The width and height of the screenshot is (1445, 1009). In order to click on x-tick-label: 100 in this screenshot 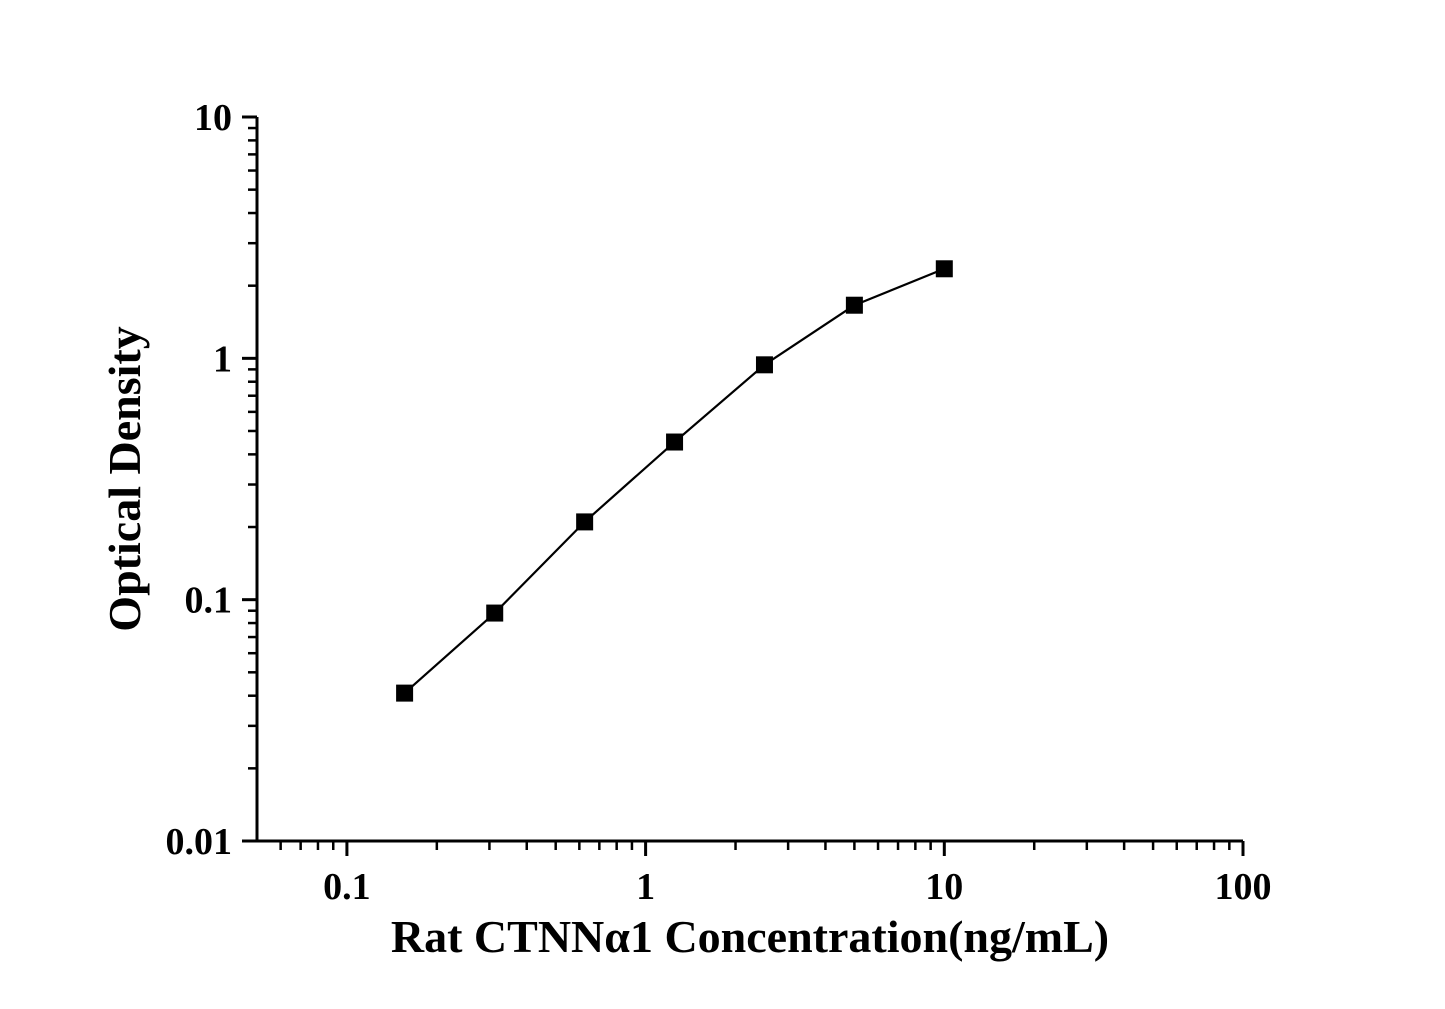, I will do `click(1243, 887)`.